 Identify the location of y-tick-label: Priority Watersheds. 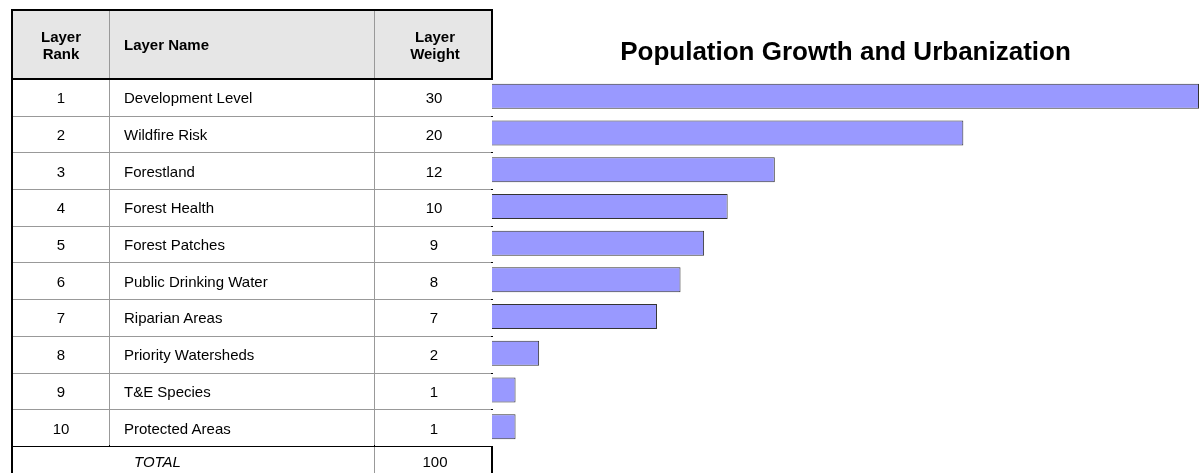
(242, 354).